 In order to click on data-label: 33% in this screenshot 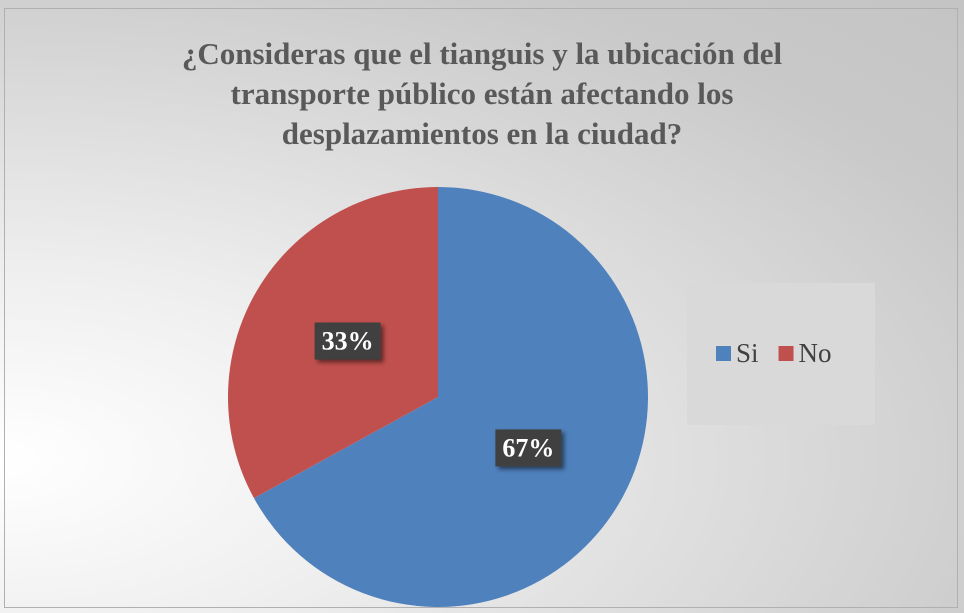, I will do `click(347, 341)`.